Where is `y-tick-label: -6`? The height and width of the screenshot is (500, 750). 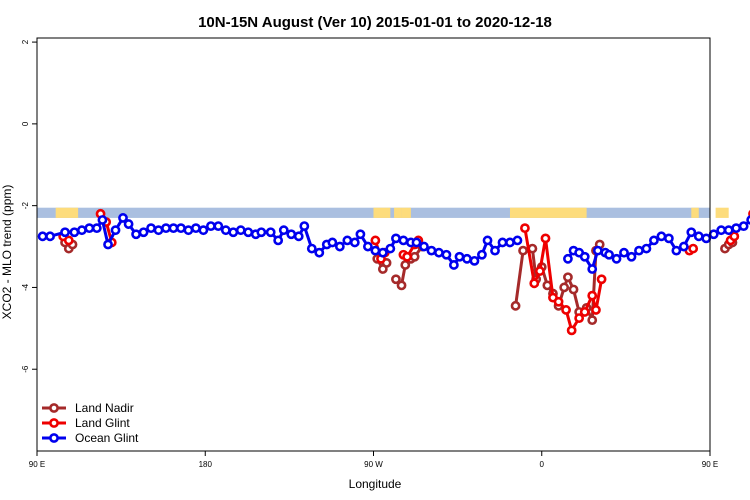 y-tick-label: -6 is located at coordinates (25, 369).